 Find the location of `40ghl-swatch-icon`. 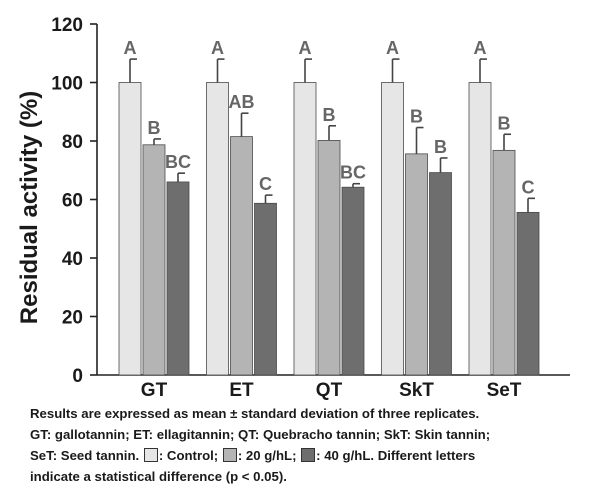

40ghl-swatch-icon is located at coordinates (308, 455).